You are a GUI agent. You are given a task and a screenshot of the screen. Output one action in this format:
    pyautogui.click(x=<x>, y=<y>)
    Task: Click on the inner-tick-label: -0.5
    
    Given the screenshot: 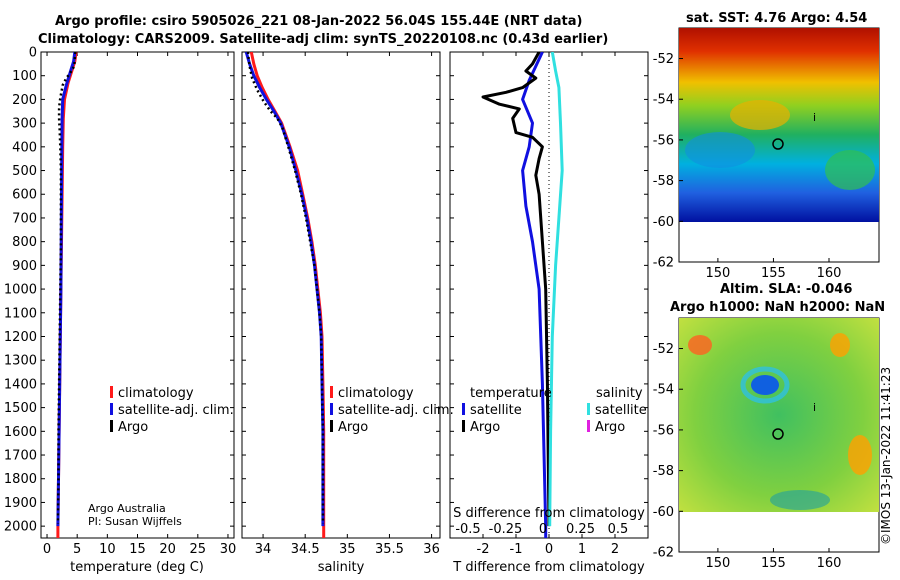 What is the action you would take?
    pyautogui.click(x=467, y=529)
    